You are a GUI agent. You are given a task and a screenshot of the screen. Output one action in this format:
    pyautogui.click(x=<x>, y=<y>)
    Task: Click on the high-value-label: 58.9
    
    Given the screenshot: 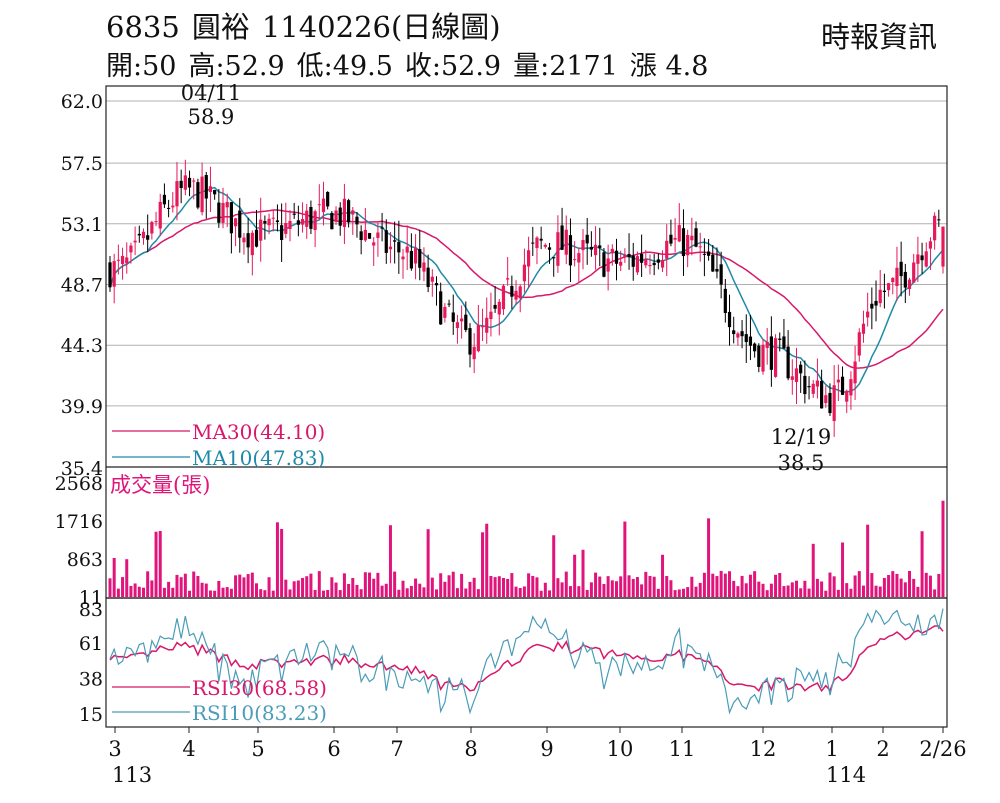 What is the action you would take?
    pyautogui.click(x=211, y=117)
    